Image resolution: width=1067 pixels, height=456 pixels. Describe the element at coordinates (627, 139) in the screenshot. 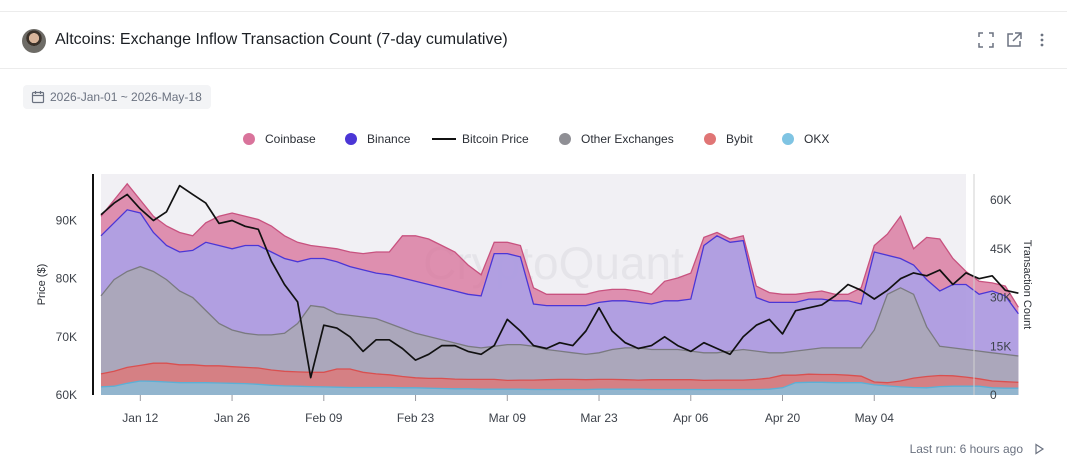

I see `legend-label: Other Exchanges` at that location.